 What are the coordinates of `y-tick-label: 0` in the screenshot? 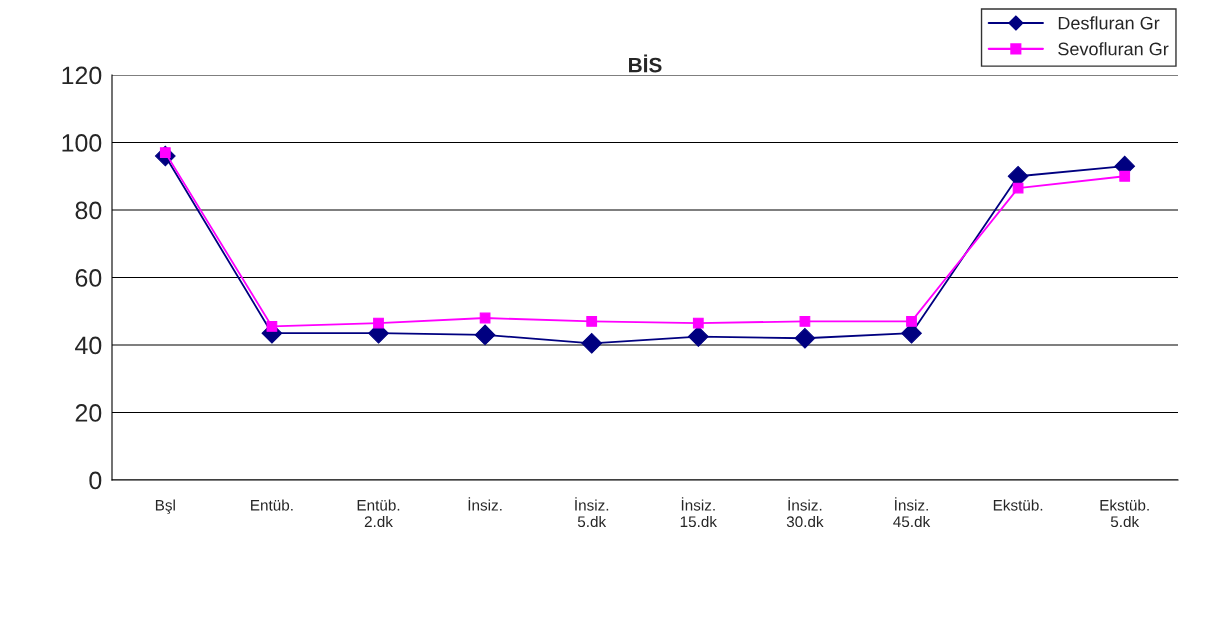 It's located at (95, 480).